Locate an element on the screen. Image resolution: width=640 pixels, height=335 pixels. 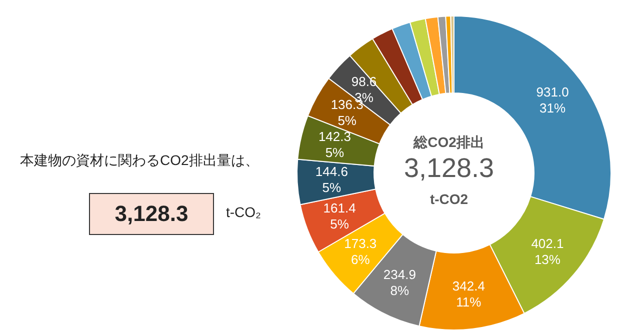
text: 本建物の資材に関わるCO2排出量は、 is located at coordinates (139, 160).